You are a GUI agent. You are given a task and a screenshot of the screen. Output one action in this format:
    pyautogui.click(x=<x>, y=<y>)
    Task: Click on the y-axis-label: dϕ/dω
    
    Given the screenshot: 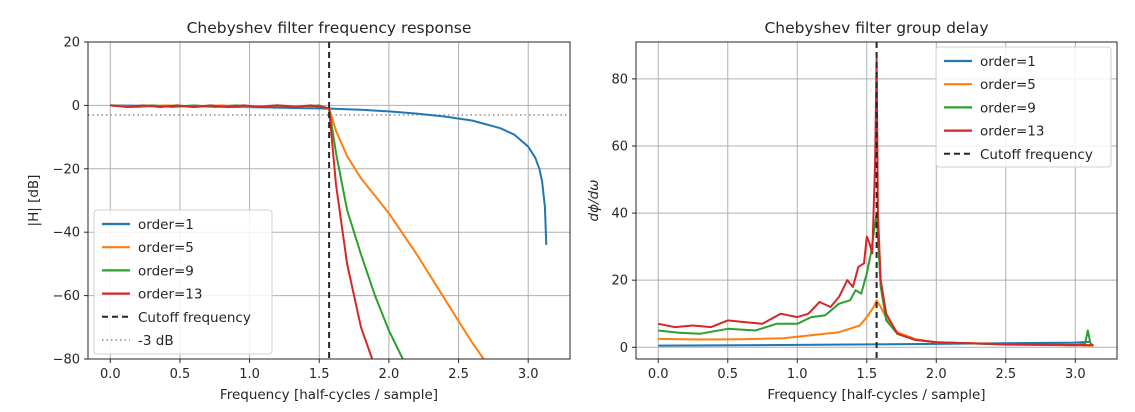 What is the action you would take?
    pyautogui.click(x=594, y=201)
    